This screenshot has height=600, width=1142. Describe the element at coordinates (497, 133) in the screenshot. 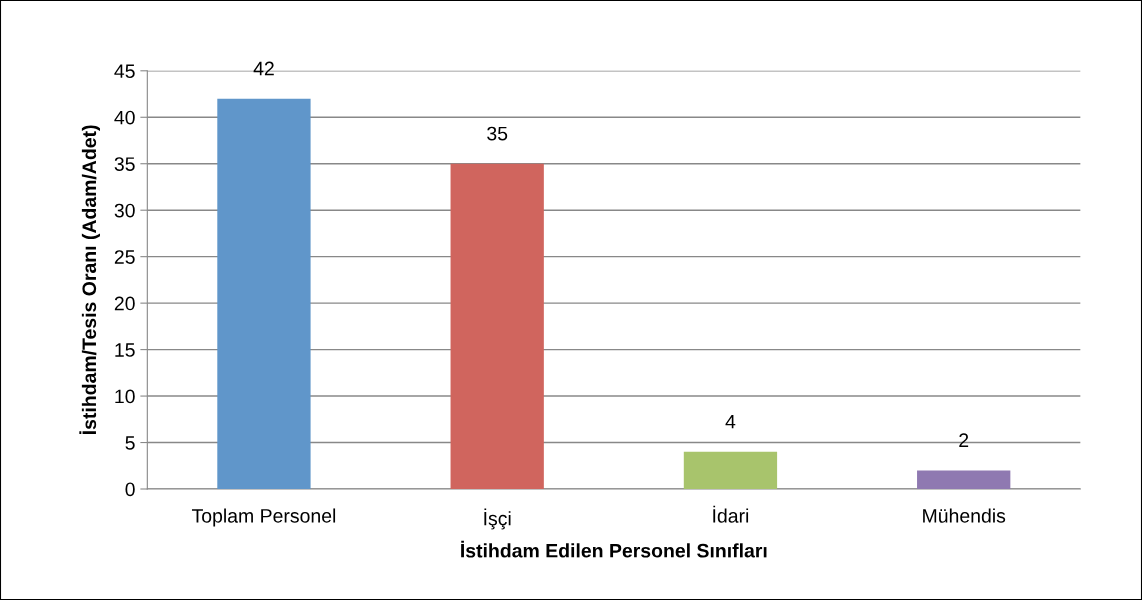

I see `data-label: 35` at that location.